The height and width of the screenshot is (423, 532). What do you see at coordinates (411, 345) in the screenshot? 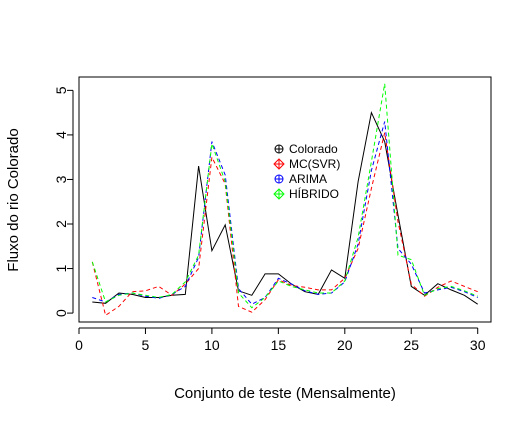
I see `x-tick-label: 25` at bounding box center [411, 345].